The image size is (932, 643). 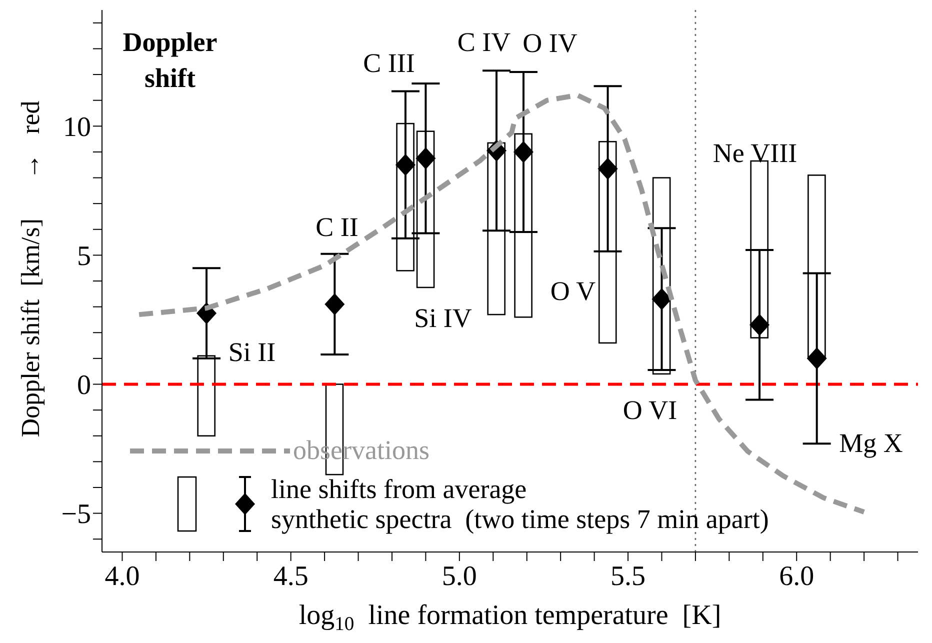 I want to click on x-tick-label: 5.5, so click(x=628, y=576).